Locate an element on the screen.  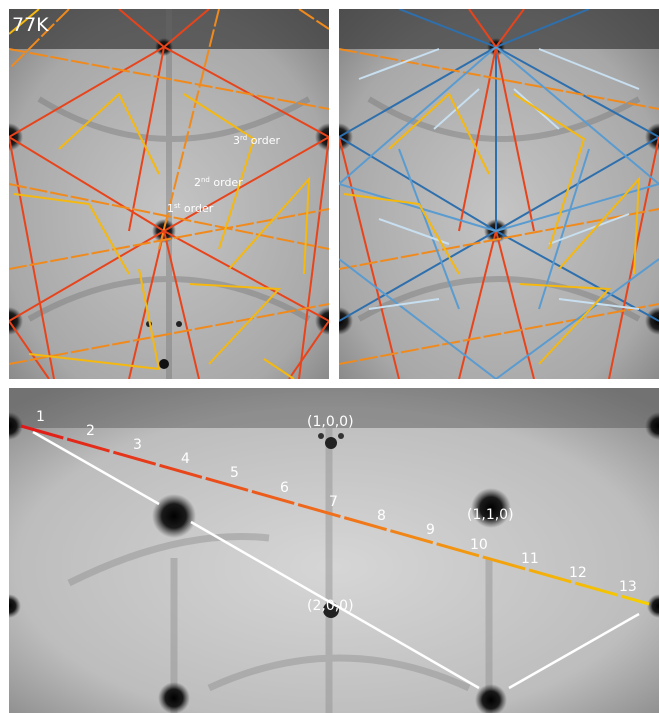
reflection-label-110: (1,1,0) is located at coordinates (490, 515).